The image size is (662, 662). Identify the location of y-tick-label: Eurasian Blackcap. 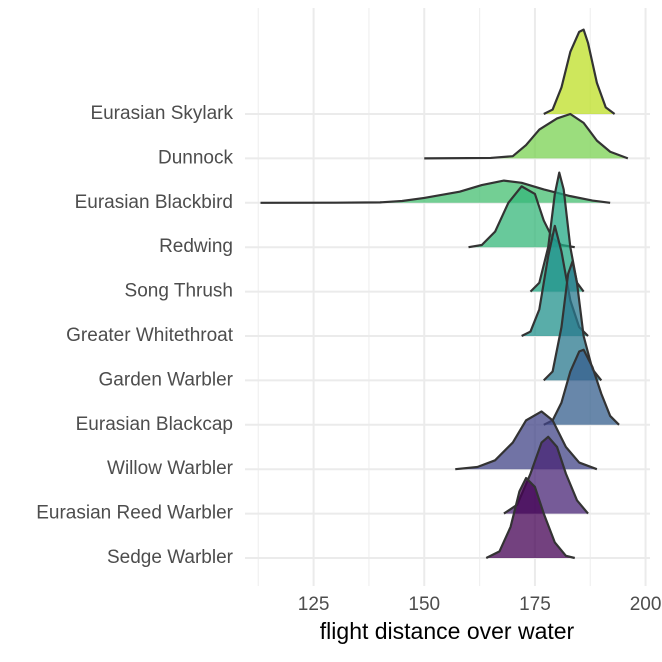
(154, 424).